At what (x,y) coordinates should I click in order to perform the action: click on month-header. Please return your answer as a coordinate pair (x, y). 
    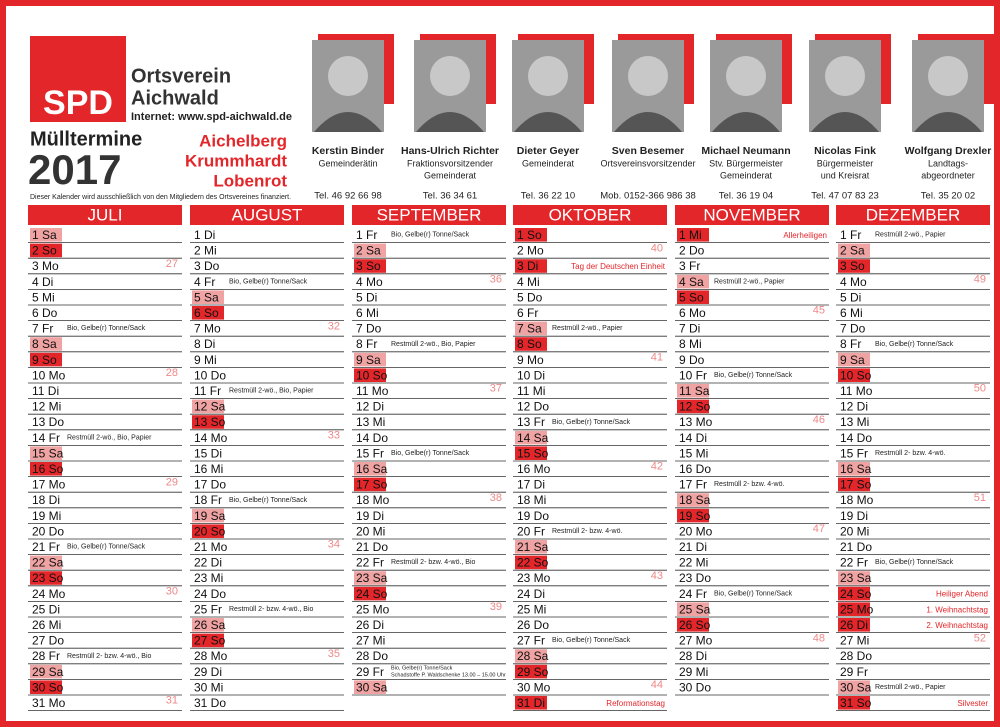
    Looking at the image, I should click on (913, 215).